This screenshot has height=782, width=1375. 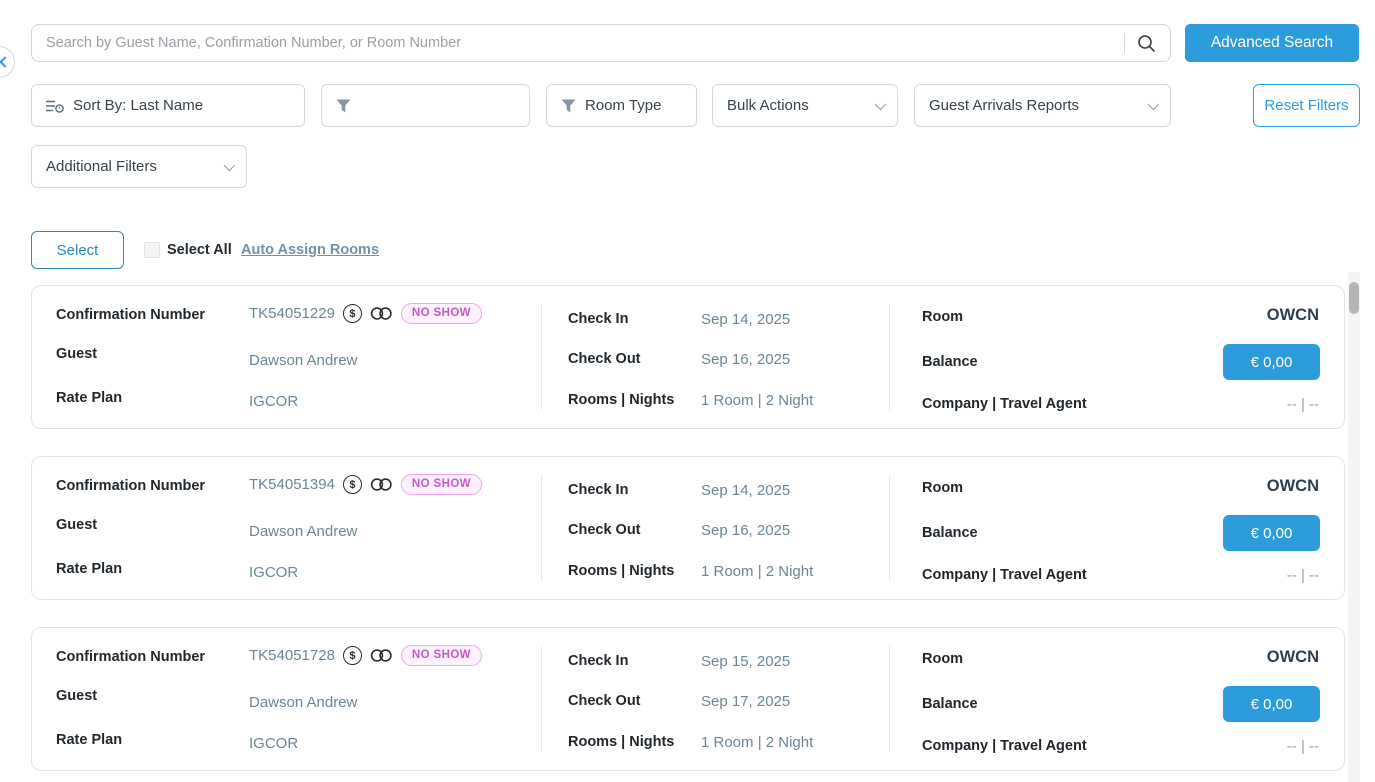 I want to click on search-bar, so click(x=601, y=43).